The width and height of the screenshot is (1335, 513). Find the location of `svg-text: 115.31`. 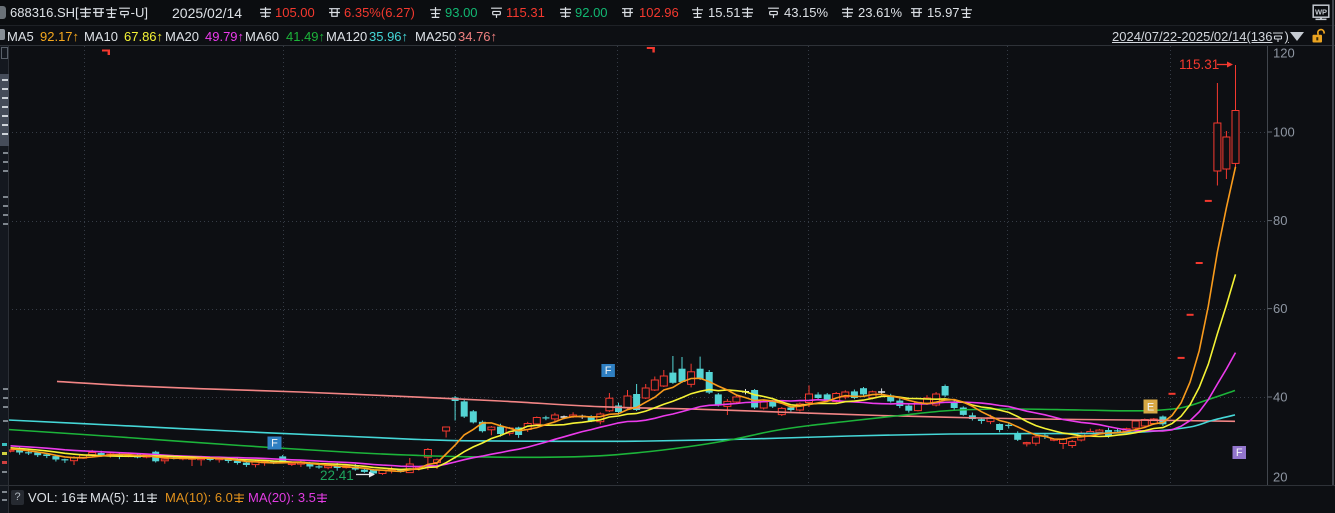

svg-text: 115.31 is located at coordinates (1199, 64).